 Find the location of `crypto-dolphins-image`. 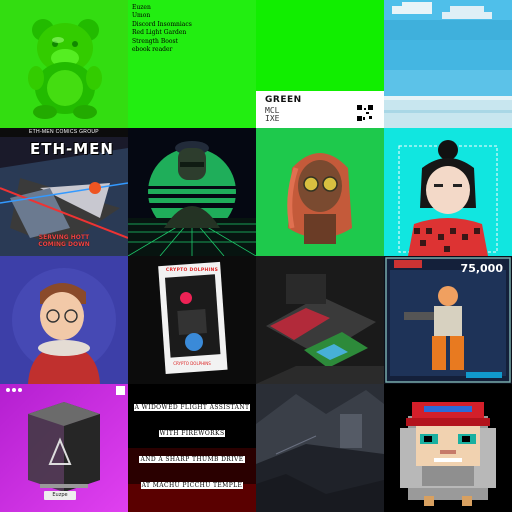

crypto-dolphins-image is located at coordinates (192, 320).